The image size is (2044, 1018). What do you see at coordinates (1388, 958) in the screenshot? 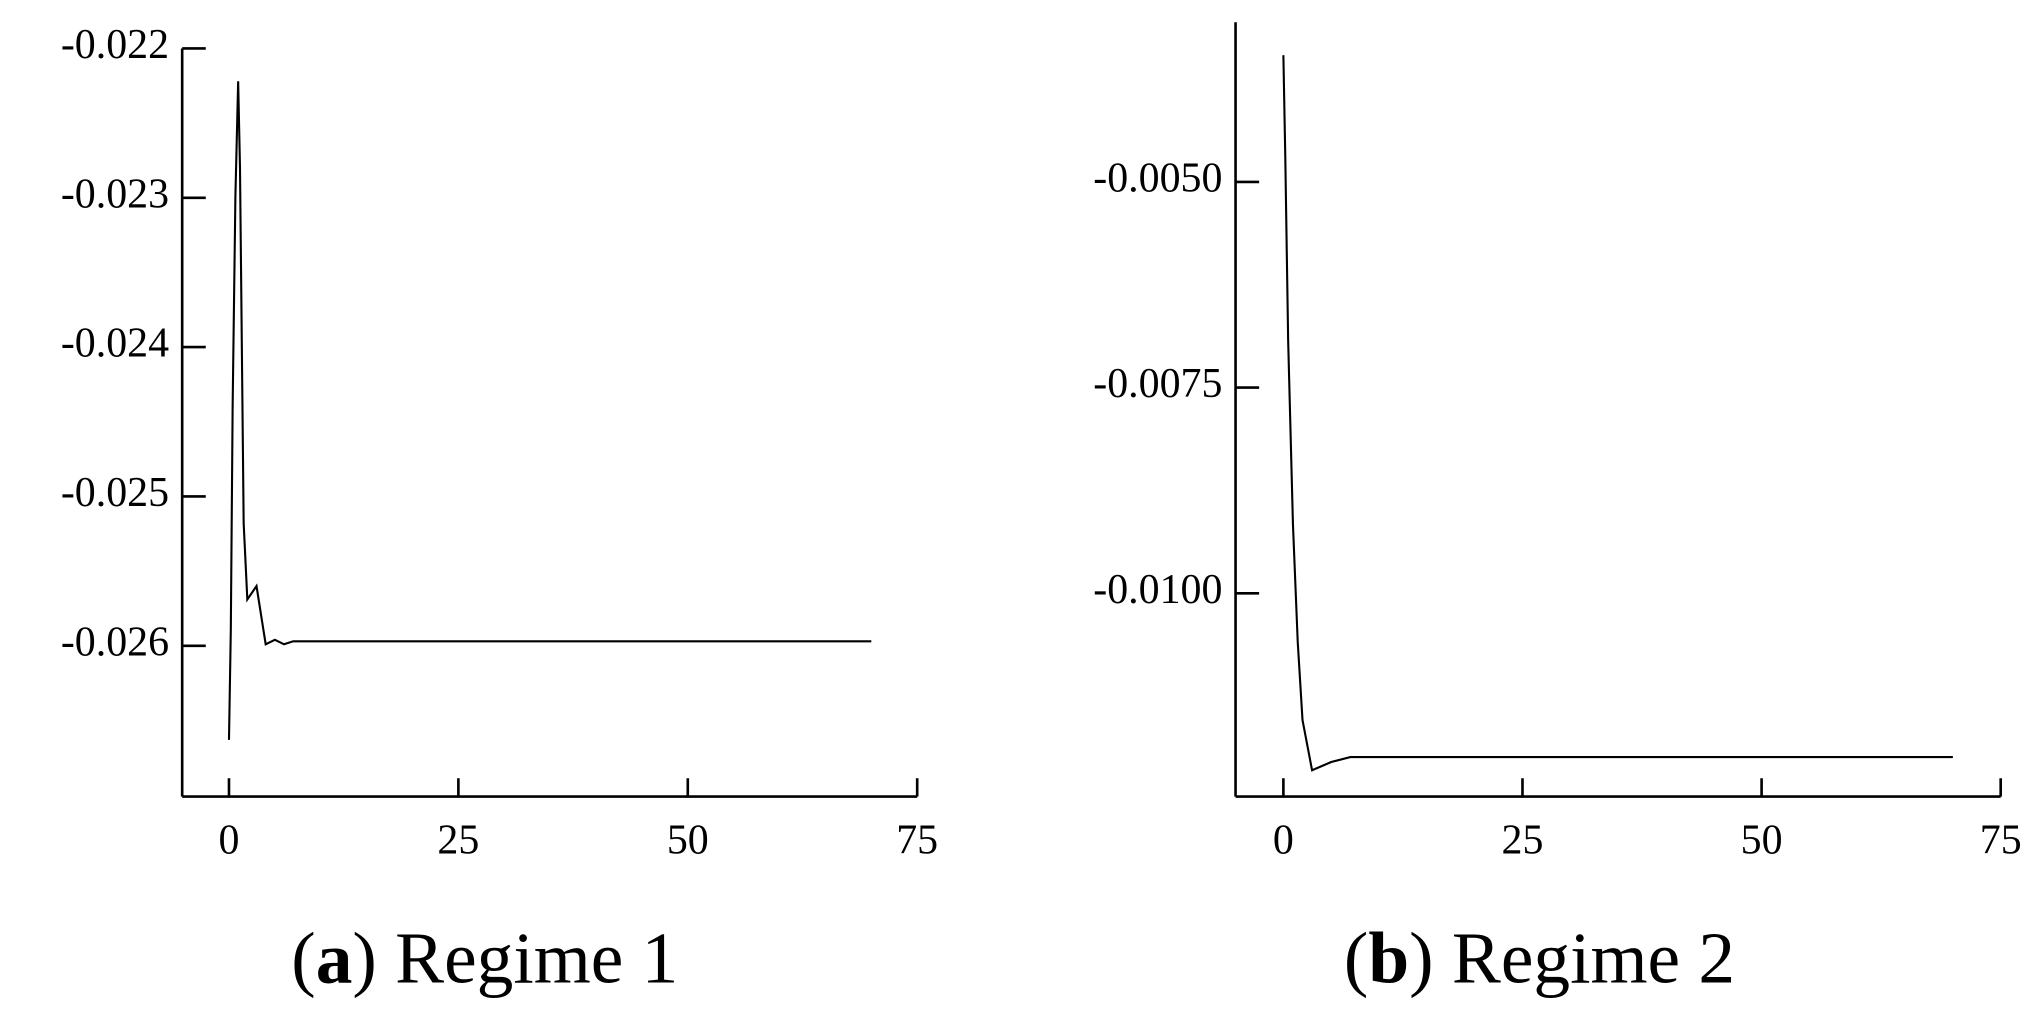
I see `caption-part: b` at bounding box center [1388, 958].